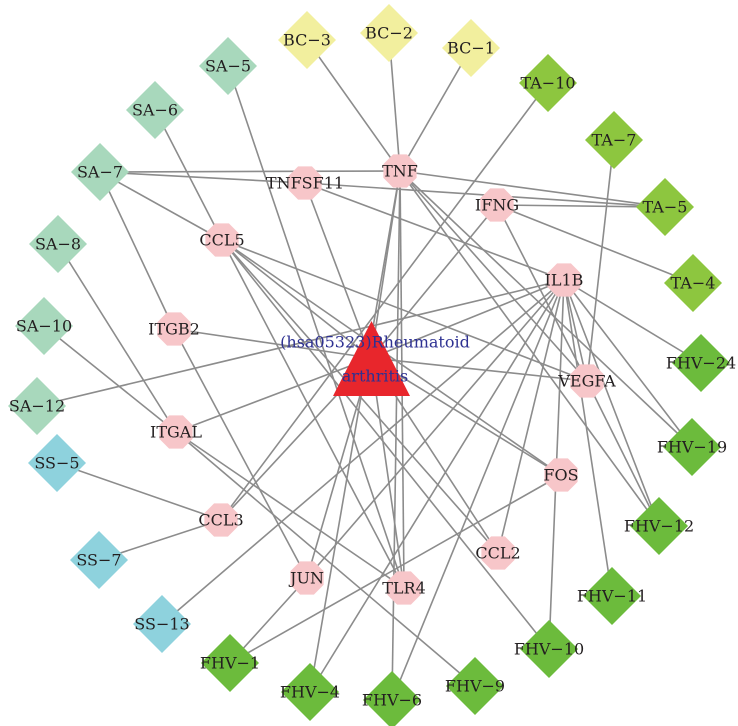  Describe the element at coordinates (306, 578) in the screenshot. I see `target-node-jun: JUN` at that location.